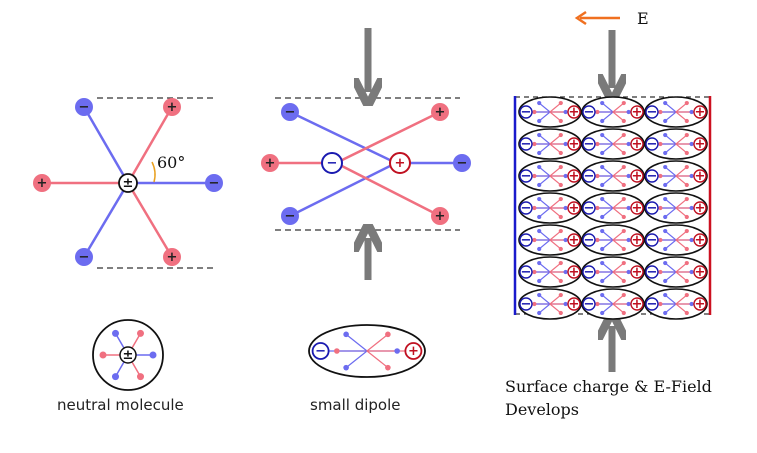 The height and width of the screenshot is (453, 757). I want to click on mini-star: ±, so click(128, 355).